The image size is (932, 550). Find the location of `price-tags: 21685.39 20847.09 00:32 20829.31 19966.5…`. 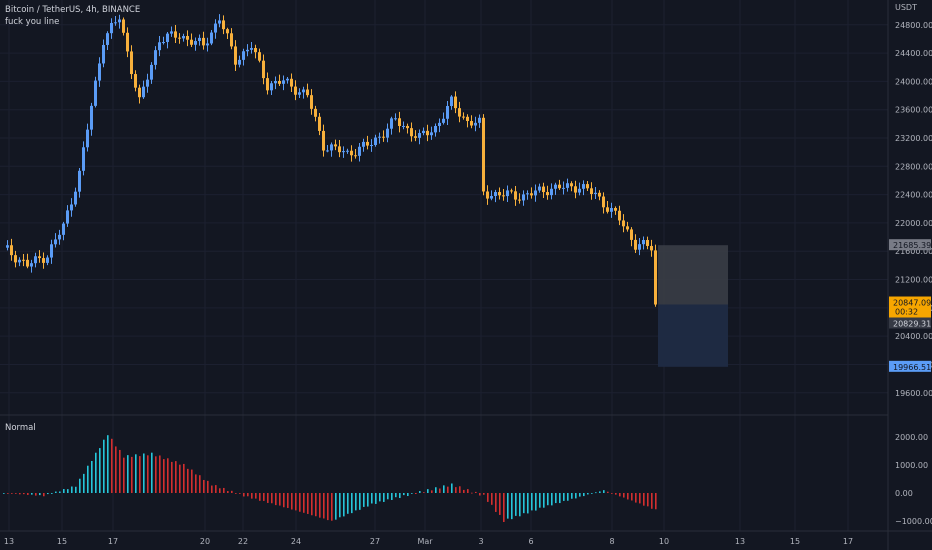

price-tags: 21685.39 20847.09 00:32 20829.31 19966.5… is located at coordinates (910, 305).